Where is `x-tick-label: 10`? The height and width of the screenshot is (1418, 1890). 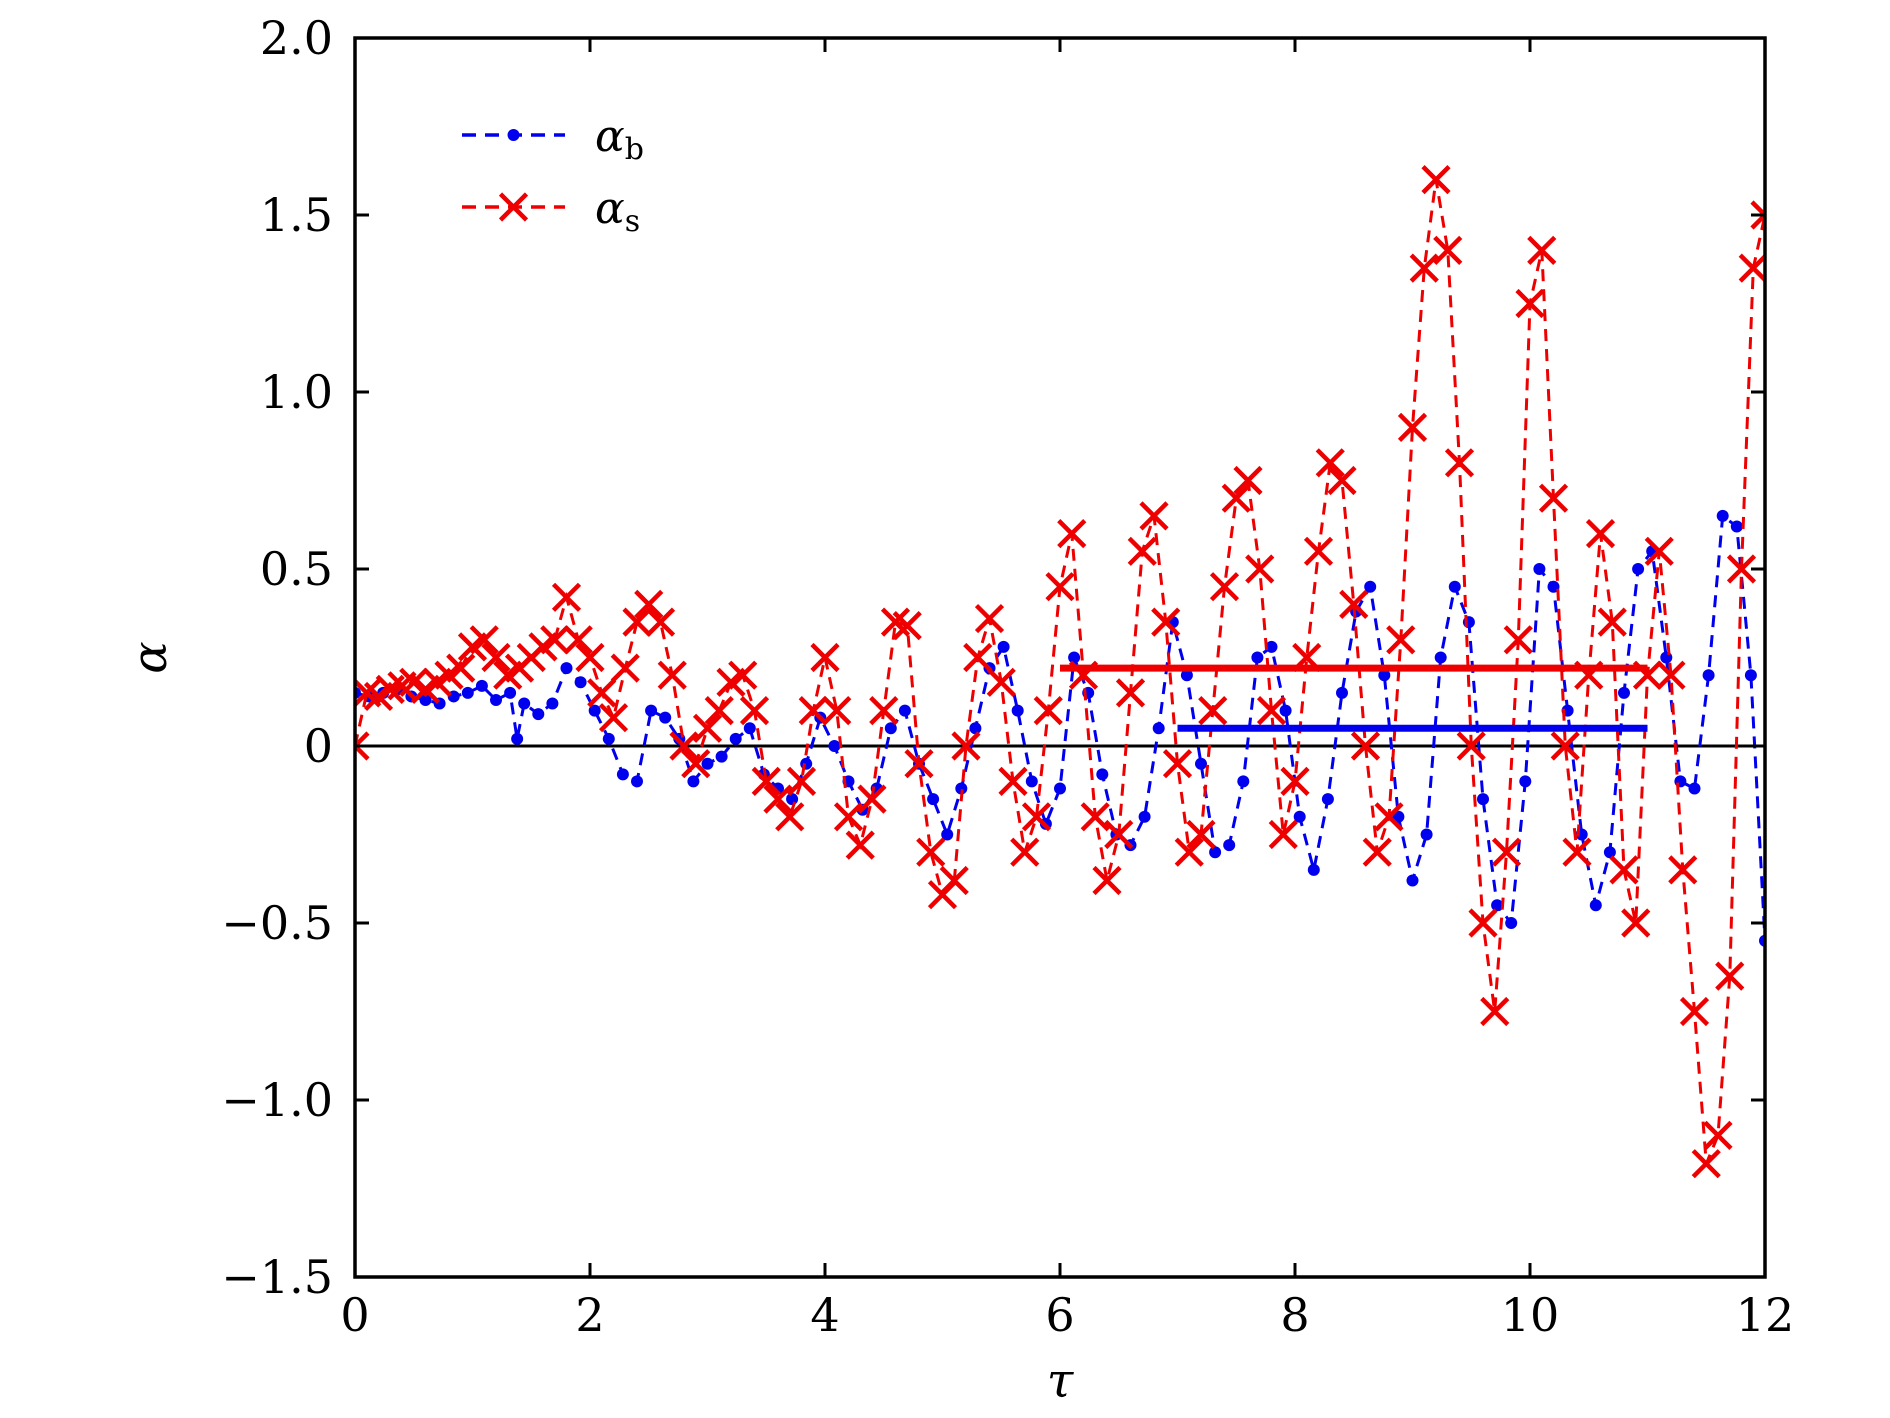 x-tick-label: 10 is located at coordinates (1530, 1315).